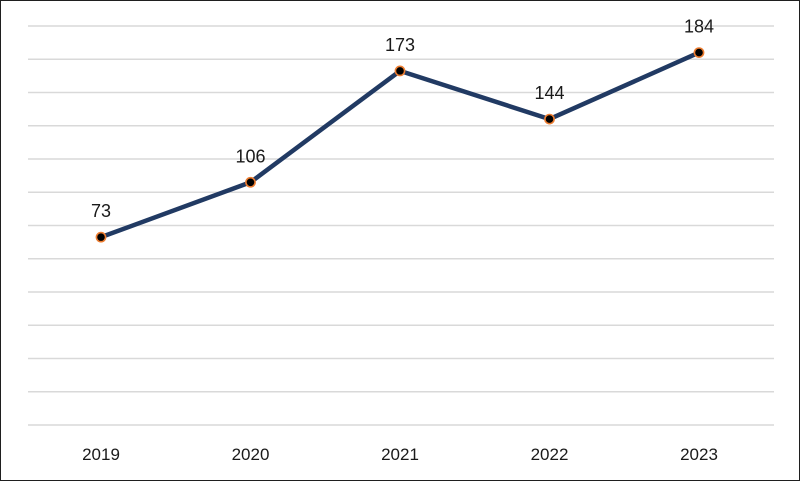 The width and height of the screenshot is (800, 482). Describe the element at coordinates (549, 93) in the screenshot. I see `data-label: 144` at that location.